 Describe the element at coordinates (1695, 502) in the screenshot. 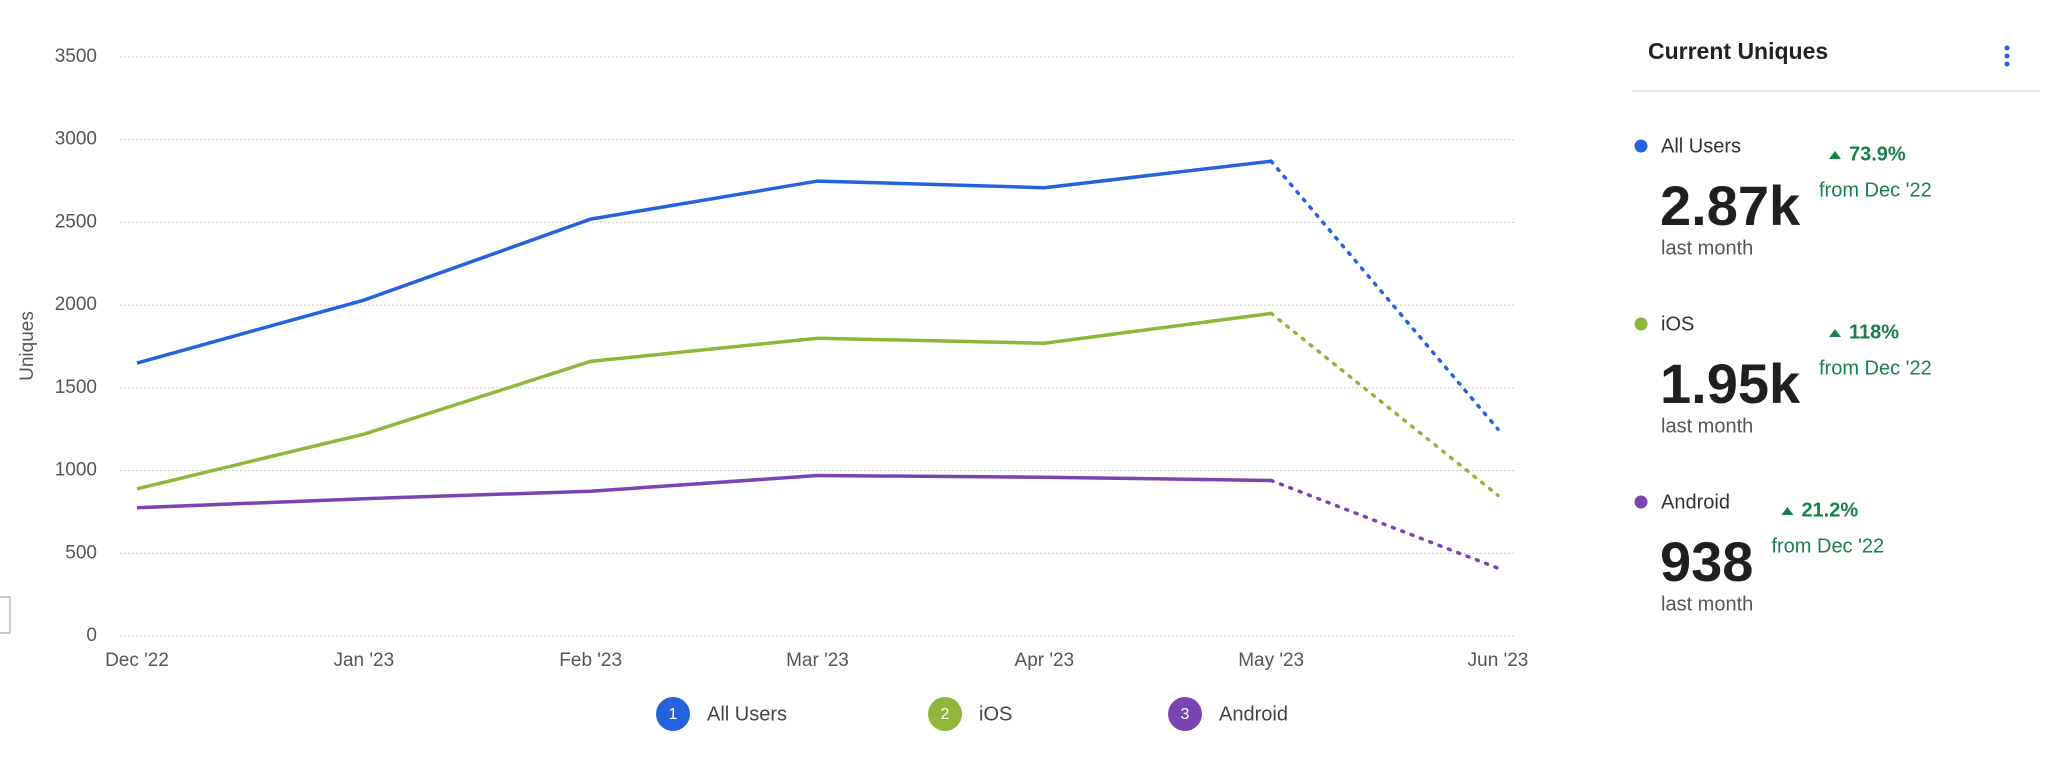

I see `item-name: Android` at that location.